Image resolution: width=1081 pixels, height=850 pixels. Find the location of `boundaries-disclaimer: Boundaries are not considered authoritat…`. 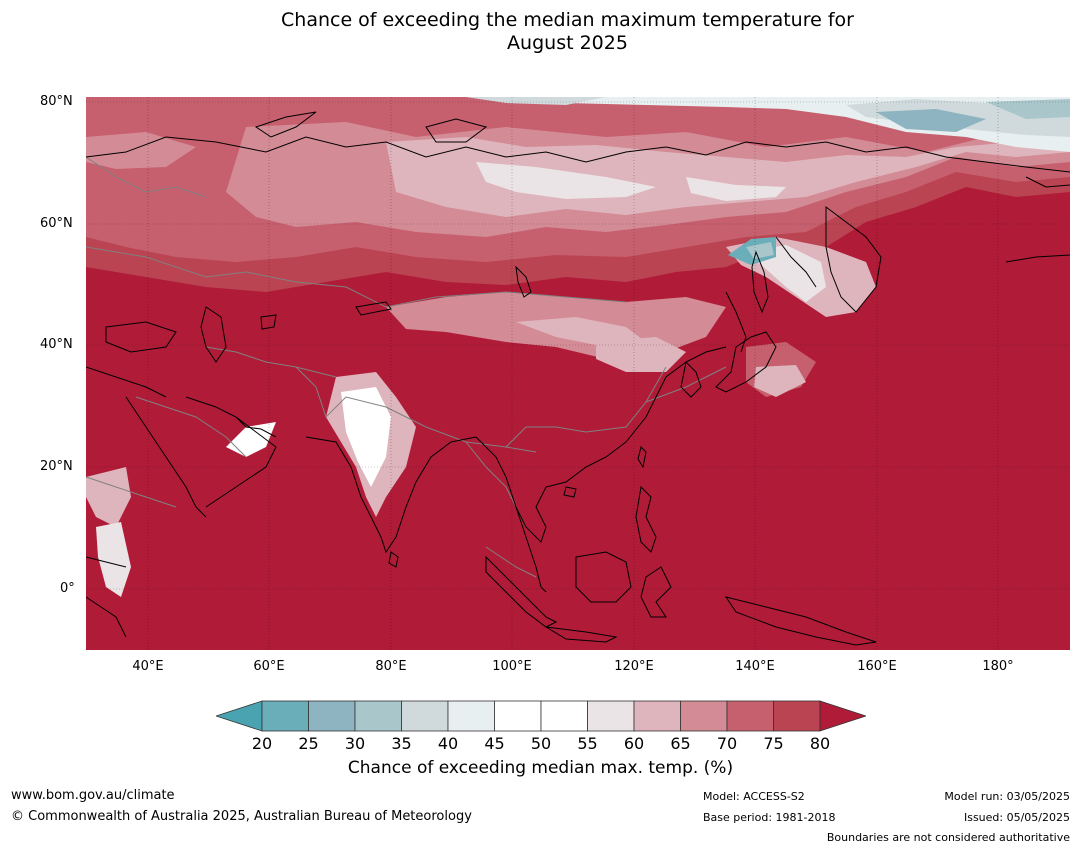

boundaries-disclaimer: Boundaries are not considered authoritat… is located at coordinates (948, 837).